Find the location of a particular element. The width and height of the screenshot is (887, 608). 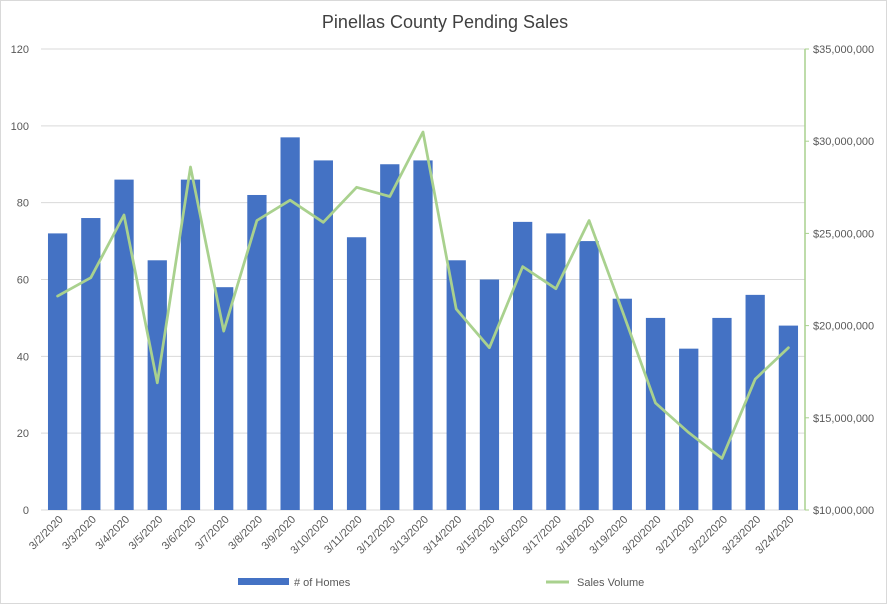

bar-3-8-2020 is located at coordinates (257, 352).